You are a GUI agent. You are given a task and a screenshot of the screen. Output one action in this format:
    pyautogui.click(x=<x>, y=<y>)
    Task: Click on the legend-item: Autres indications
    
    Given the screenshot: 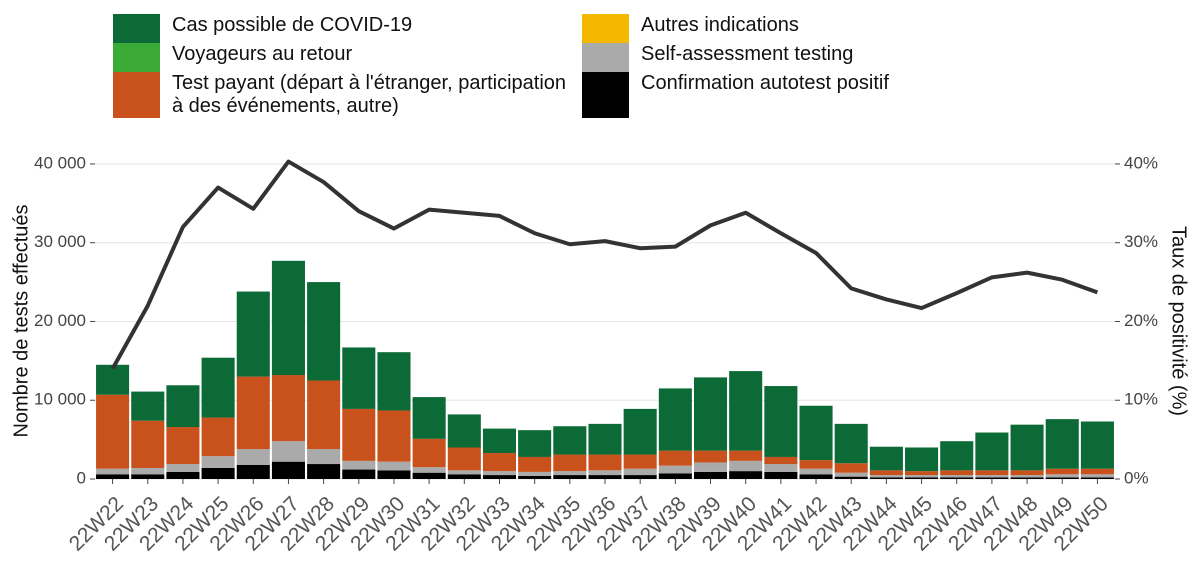 What is the action you would take?
    pyautogui.click(x=817, y=28)
    